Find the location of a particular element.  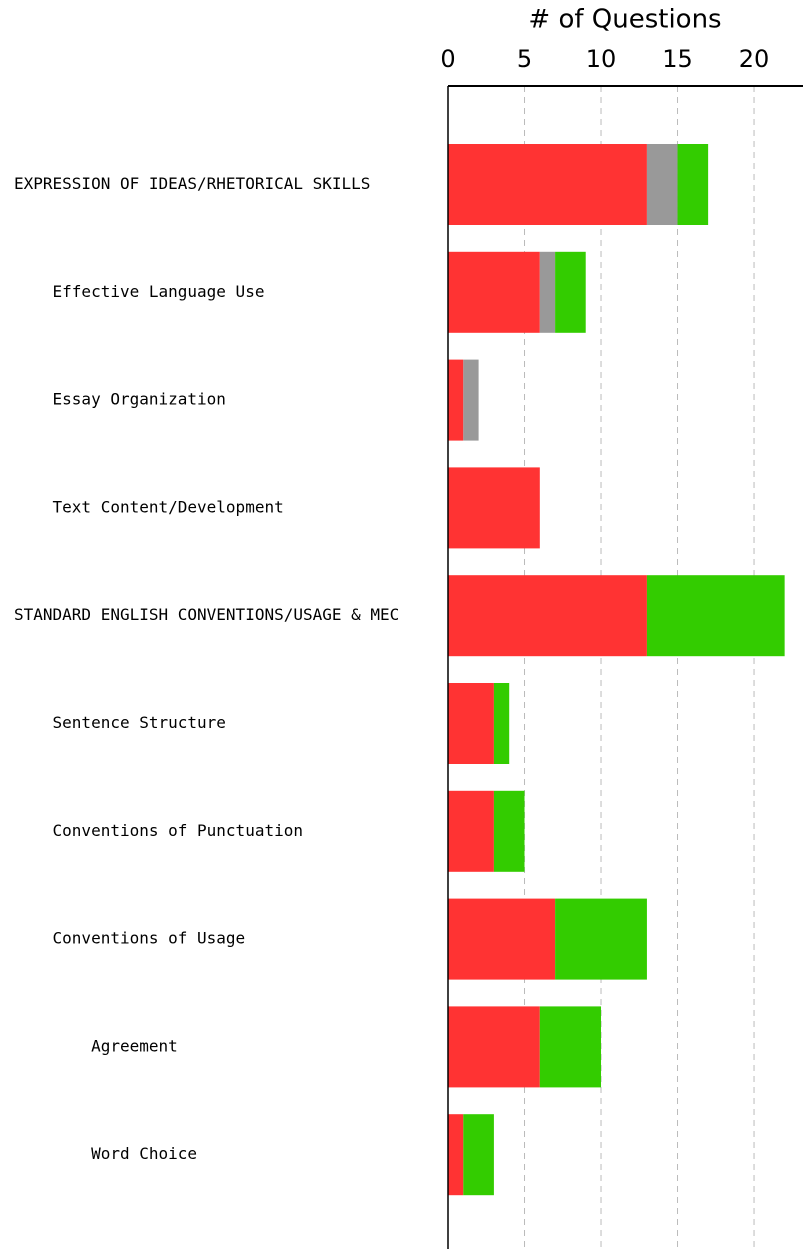

category-label: Sentence Structure is located at coordinates (120, 722).